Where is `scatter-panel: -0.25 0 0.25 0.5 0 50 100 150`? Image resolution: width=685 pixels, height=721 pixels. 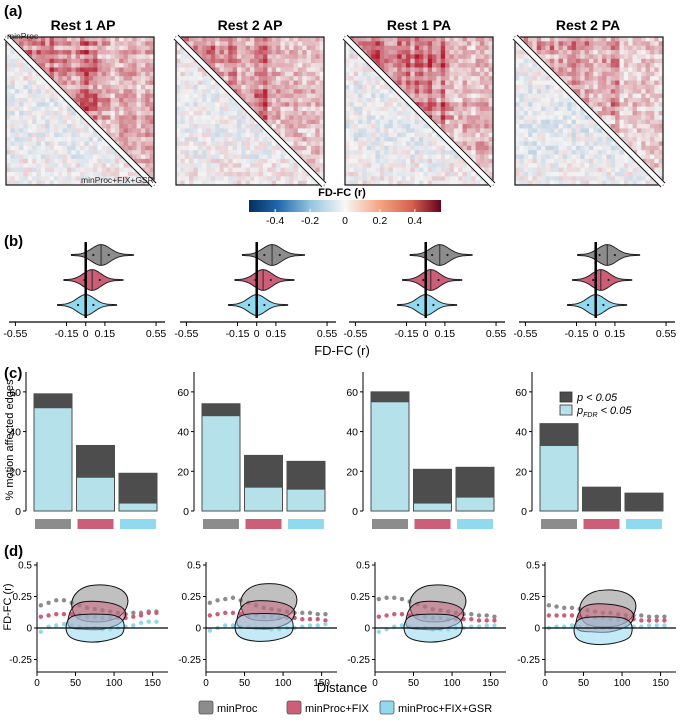 scatter-panel: -0.25 0 0.25 0.5 0 50 100 150 is located at coordinates (88, 625).